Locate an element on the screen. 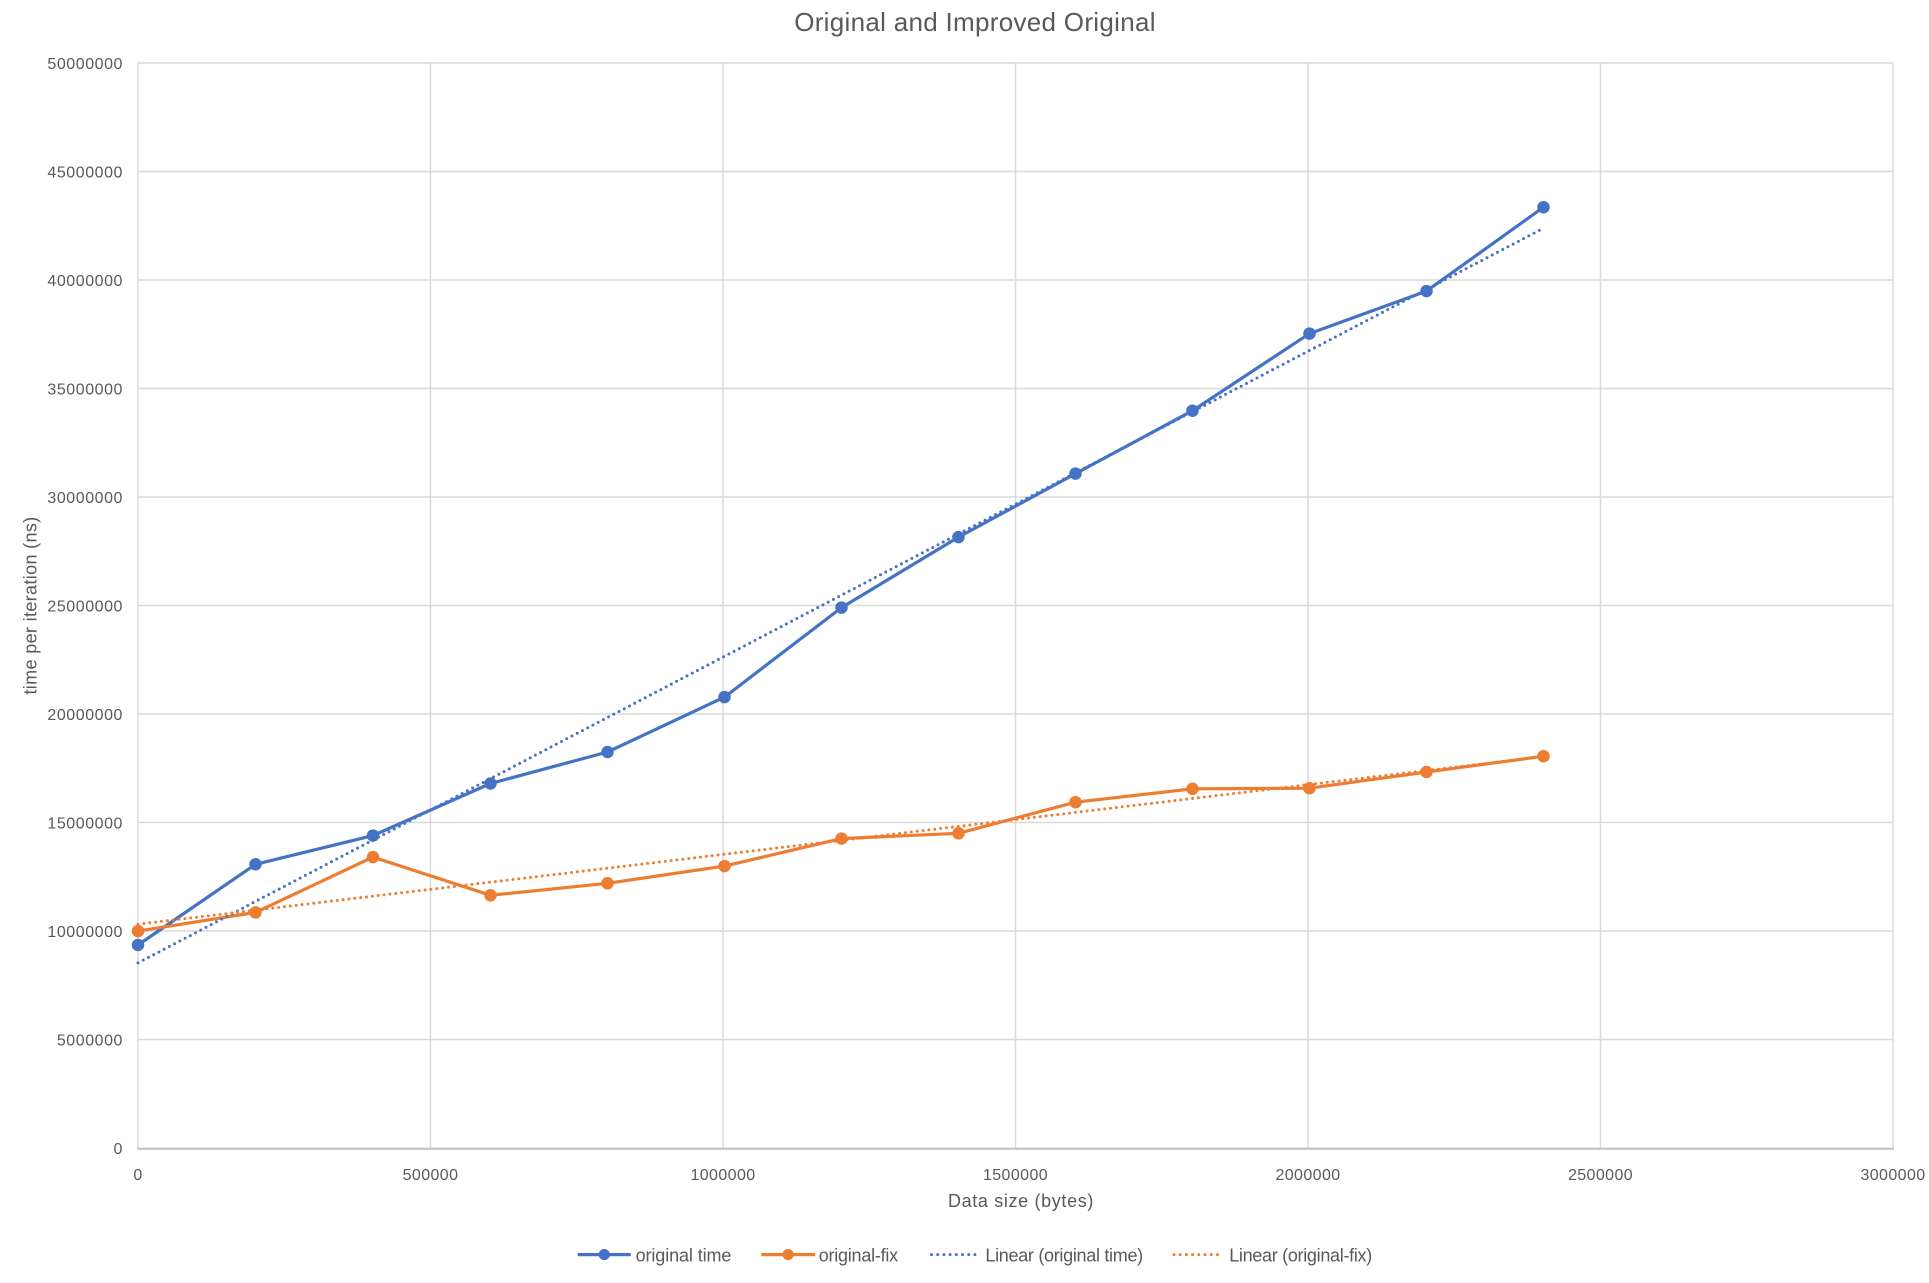  svg-text: 1000000 is located at coordinates (722, 1175).